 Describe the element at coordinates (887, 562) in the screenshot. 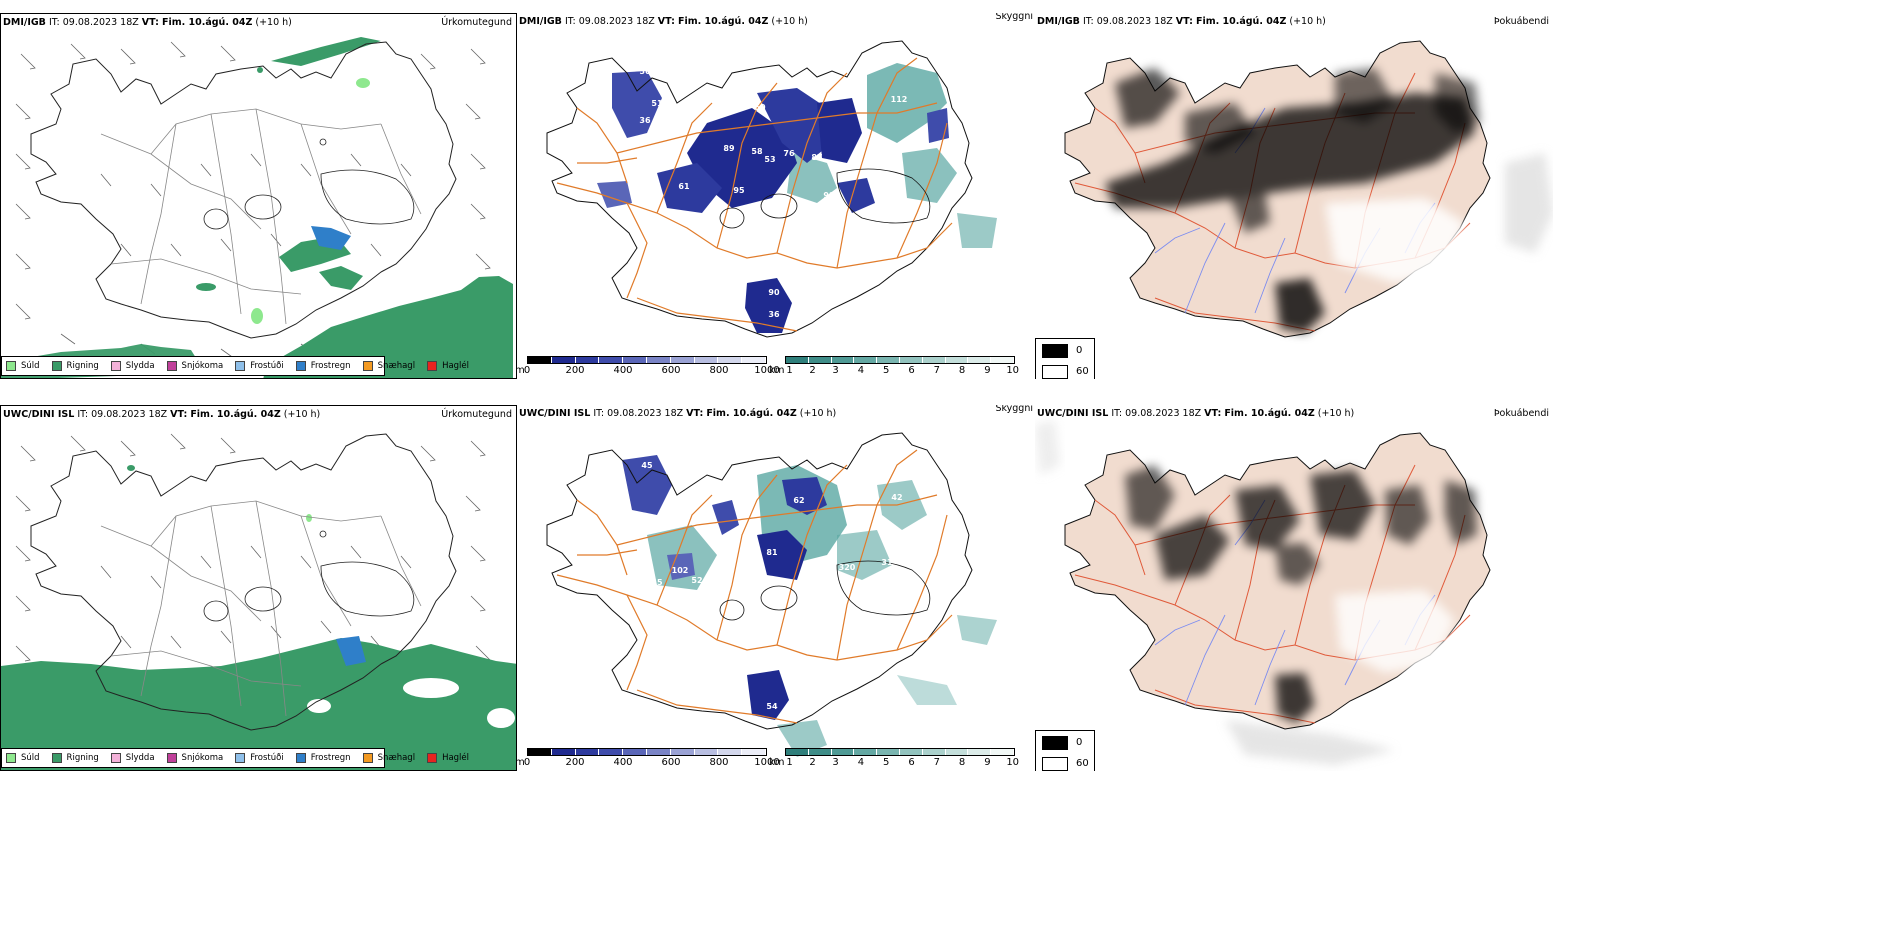

I see `cloud-label: 31` at that location.